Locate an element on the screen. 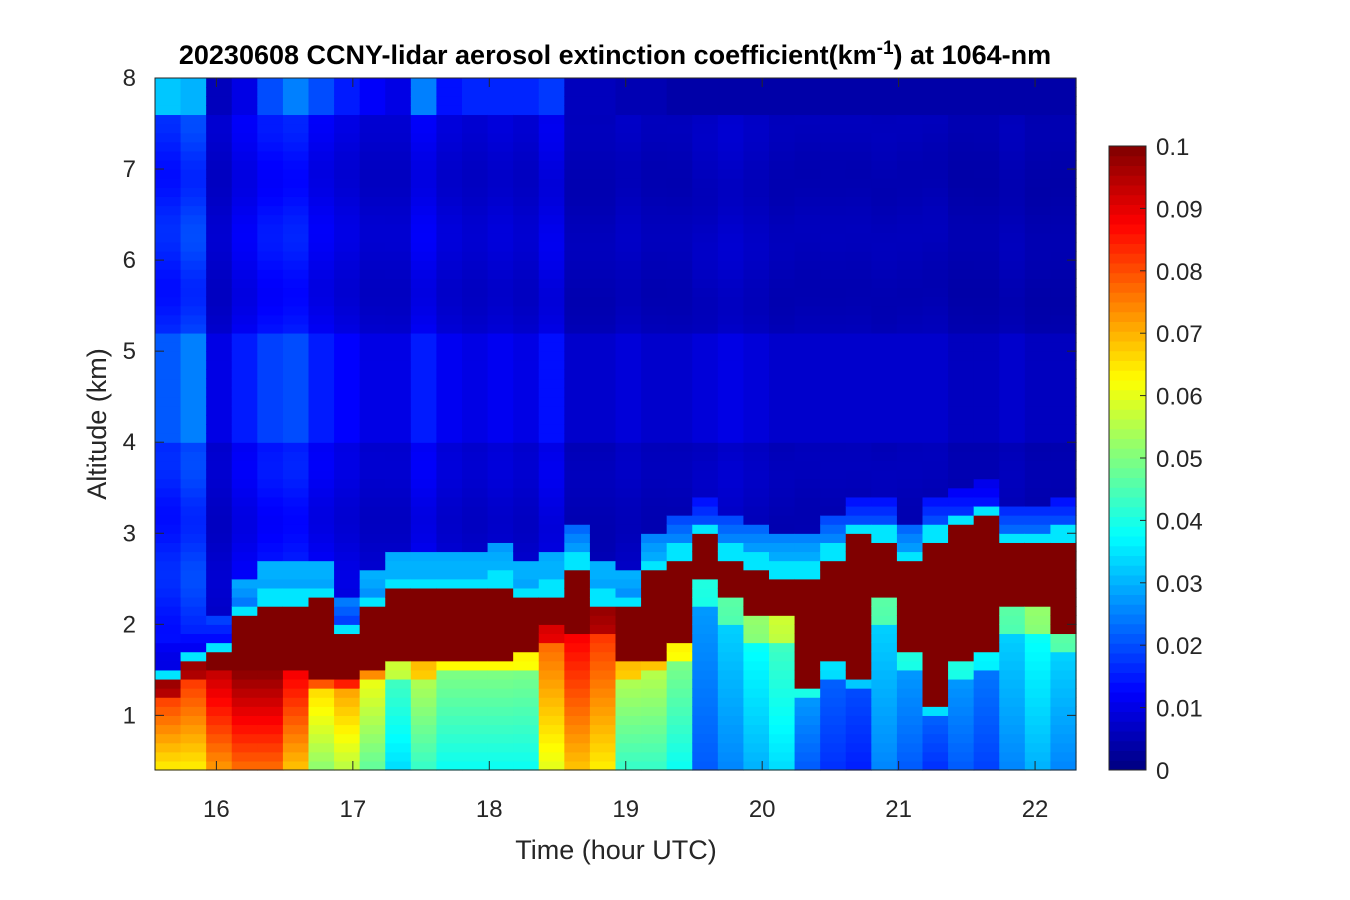 The width and height of the screenshot is (1350, 900). colorbar-tick-label: 0.05 is located at coordinates (1179, 459).